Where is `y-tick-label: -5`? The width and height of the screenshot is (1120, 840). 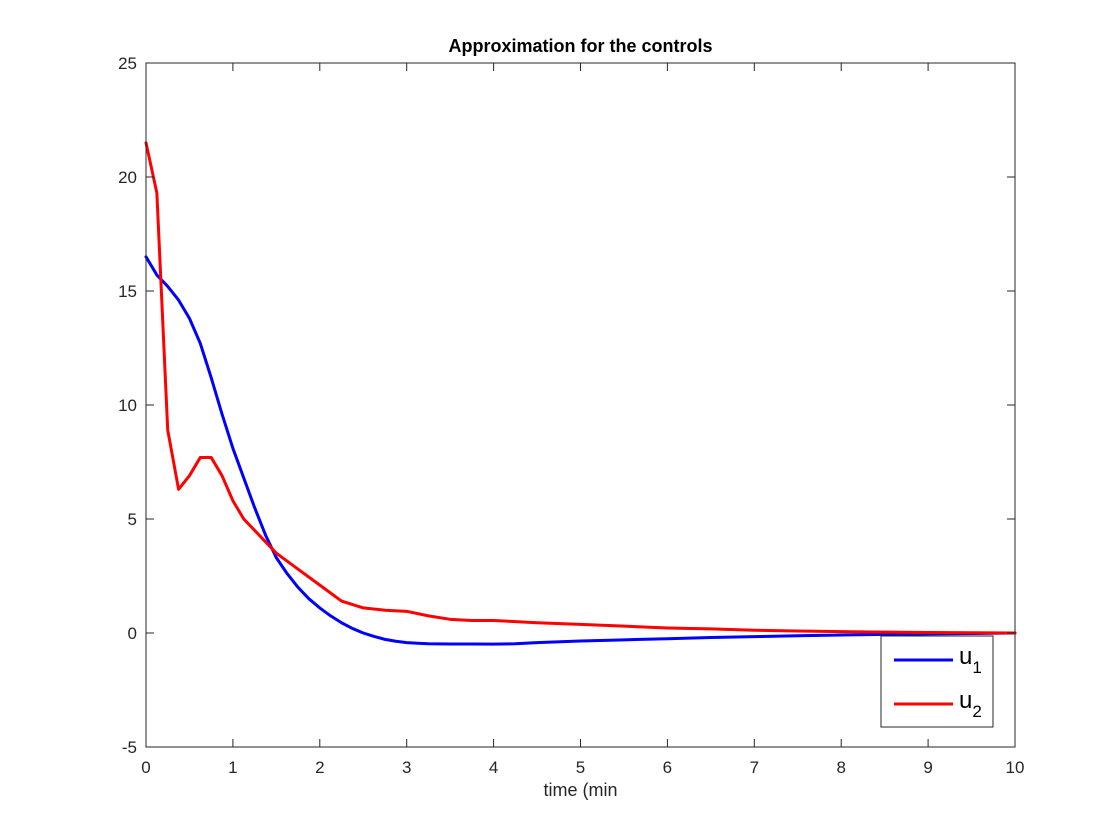 y-tick-label: -5 is located at coordinates (129, 747).